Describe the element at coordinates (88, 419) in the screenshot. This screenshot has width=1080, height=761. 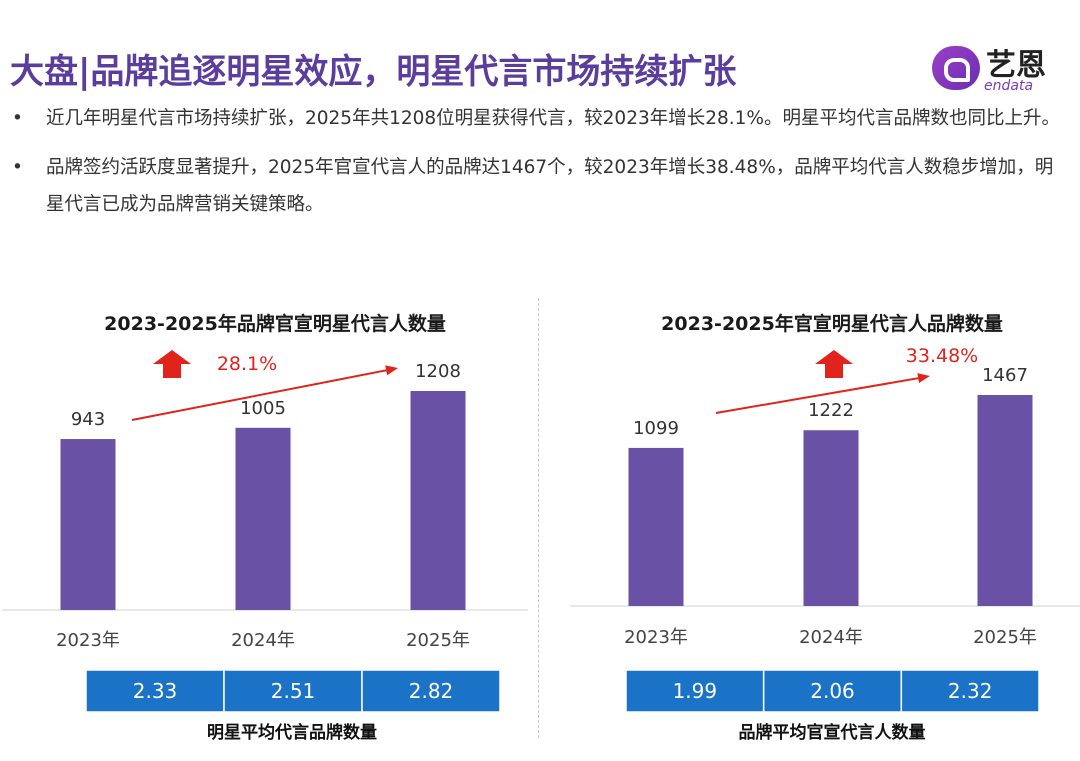
I see `bar-value-label: 943` at that location.